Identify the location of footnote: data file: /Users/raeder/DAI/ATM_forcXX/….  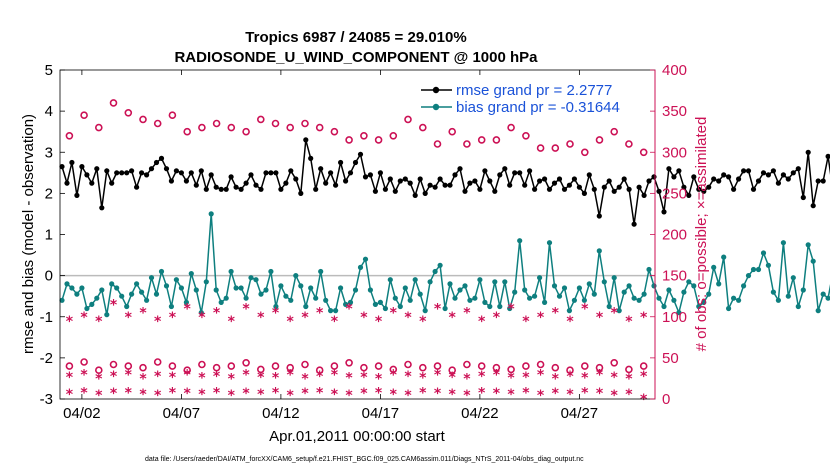
(364, 459).